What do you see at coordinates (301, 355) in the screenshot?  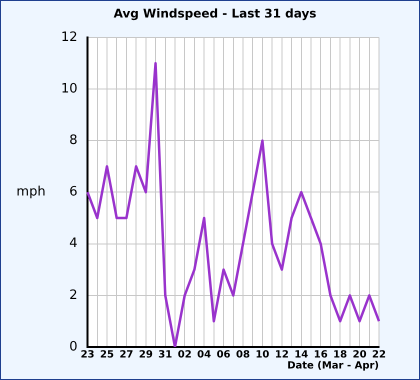 I see `x-tick-label: 14` at bounding box center [301, 355].